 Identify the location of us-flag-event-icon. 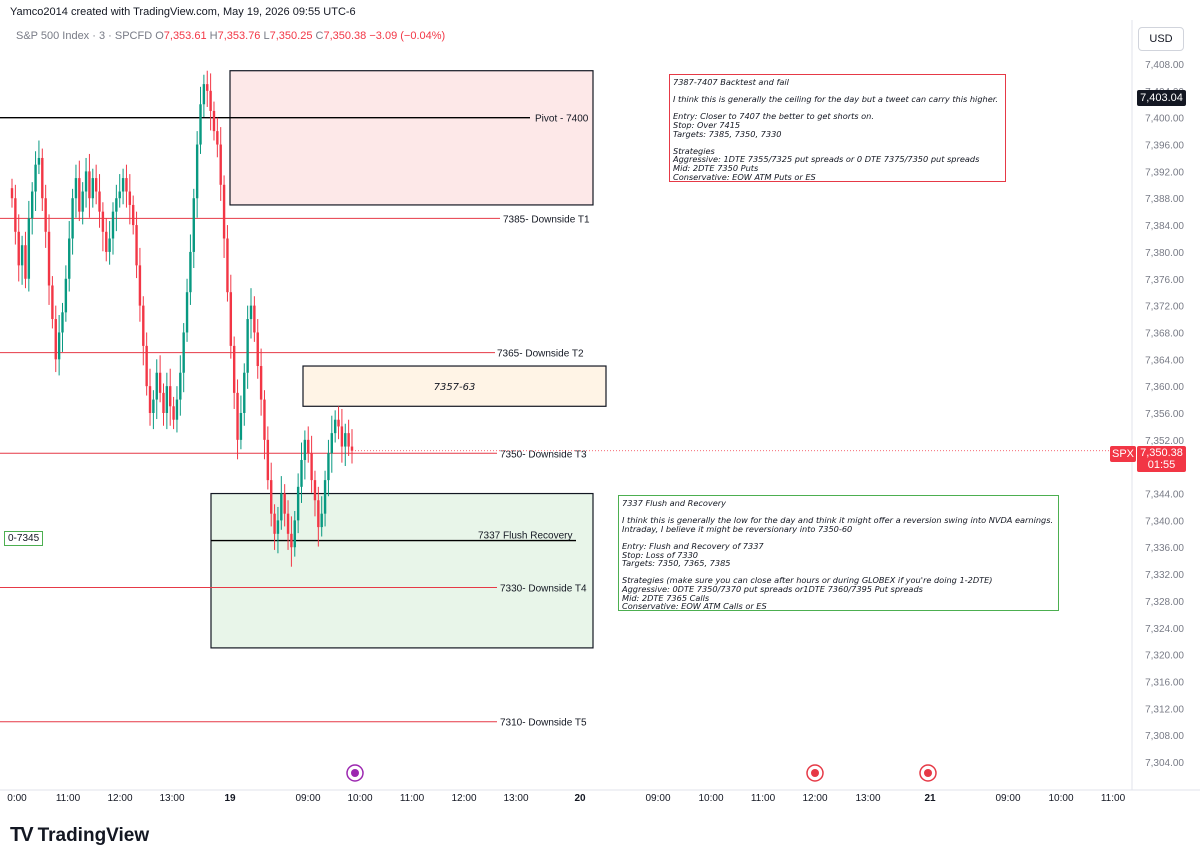
(928, 773).